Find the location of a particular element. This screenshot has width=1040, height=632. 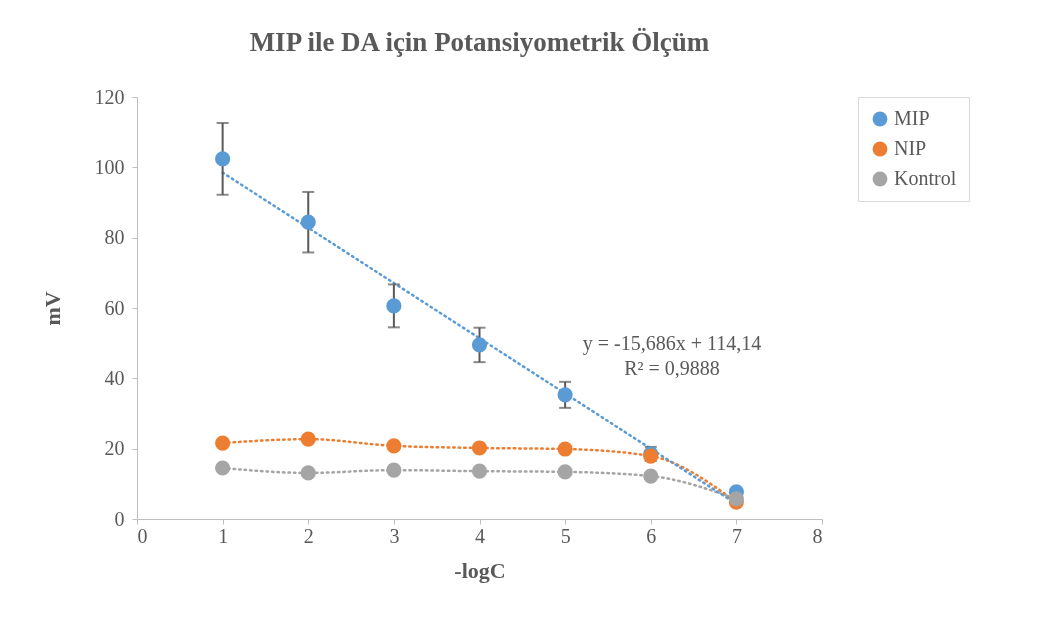

y-tick-label: 60 is located at coordinates (114, 307).